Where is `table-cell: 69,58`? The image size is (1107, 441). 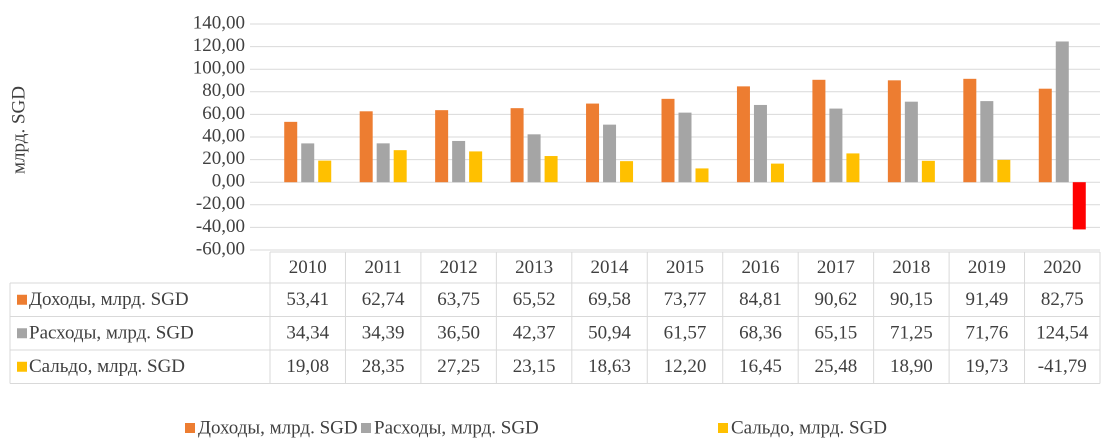
table-cell: 69,58 is located at coordinates (609, 299).